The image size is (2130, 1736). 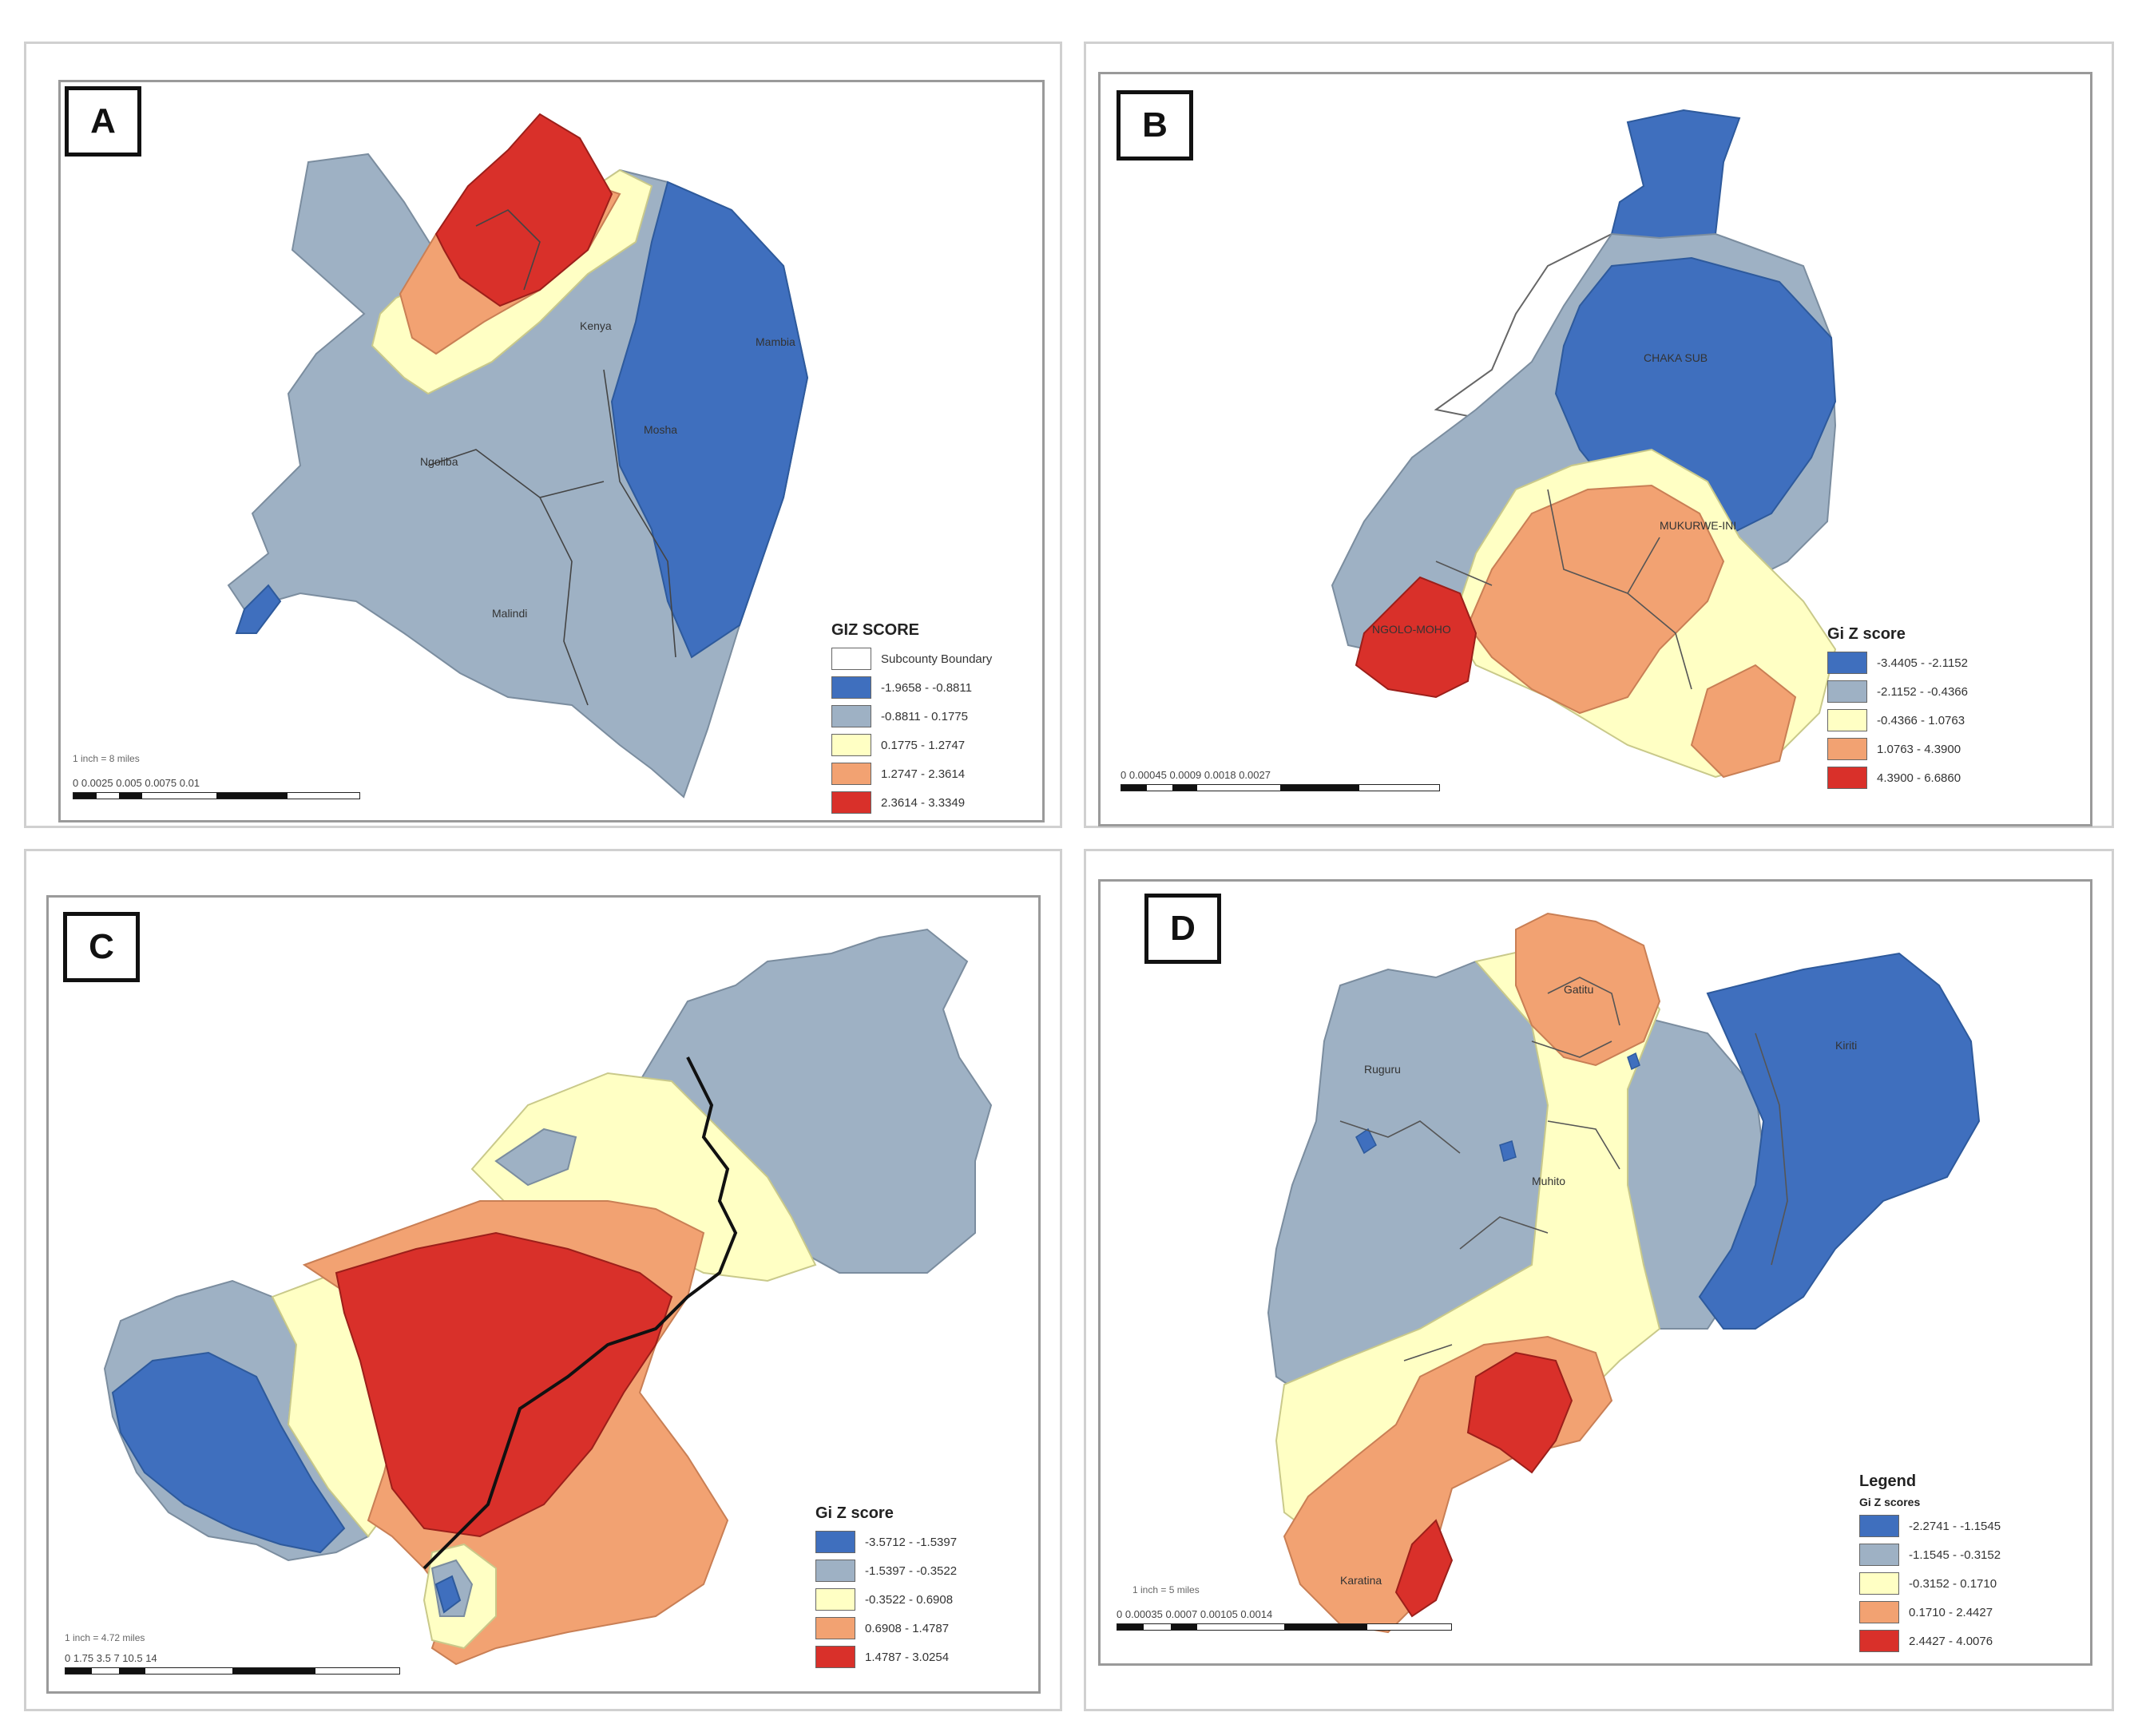 What do you see at coordinates (1498, 1107) in the screenshot?
I see `region-d-blue-spots` at bounding box center [1498, 1107].